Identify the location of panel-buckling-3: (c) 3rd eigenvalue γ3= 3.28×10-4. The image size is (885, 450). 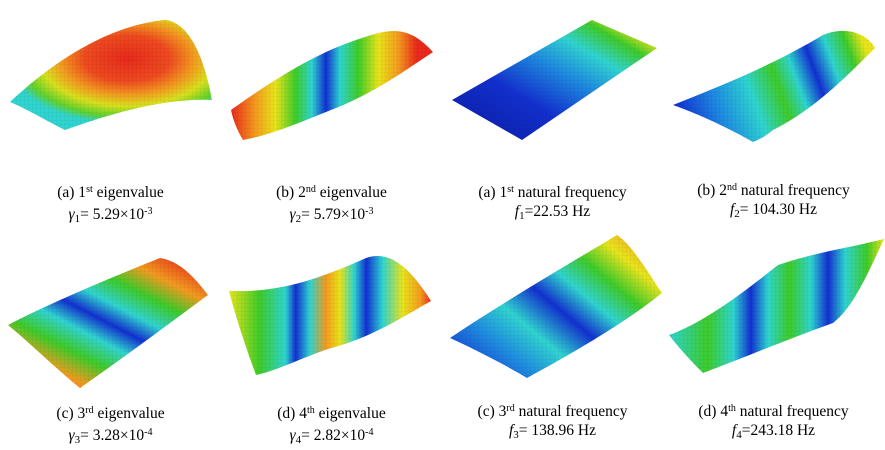
(110, 334).